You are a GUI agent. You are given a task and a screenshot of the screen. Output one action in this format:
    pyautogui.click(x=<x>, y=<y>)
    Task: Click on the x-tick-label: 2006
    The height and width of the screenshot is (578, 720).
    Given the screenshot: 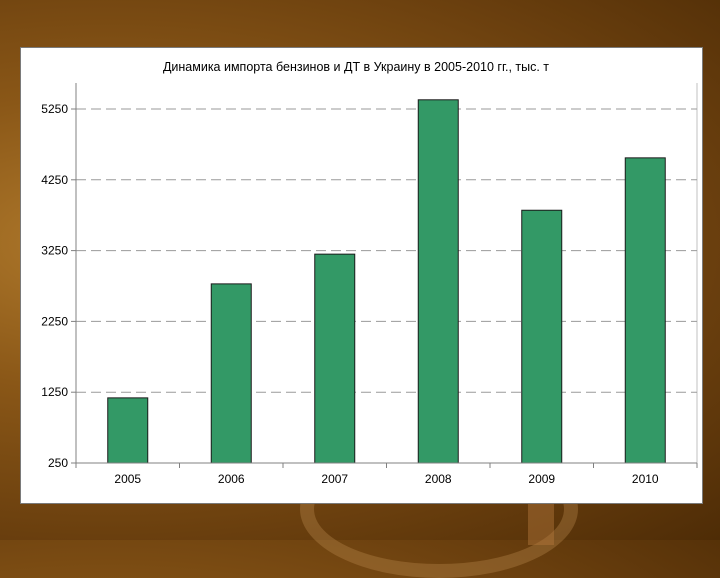 What is the action you would take?
    pyautogui.click(x=231, y=479)
    